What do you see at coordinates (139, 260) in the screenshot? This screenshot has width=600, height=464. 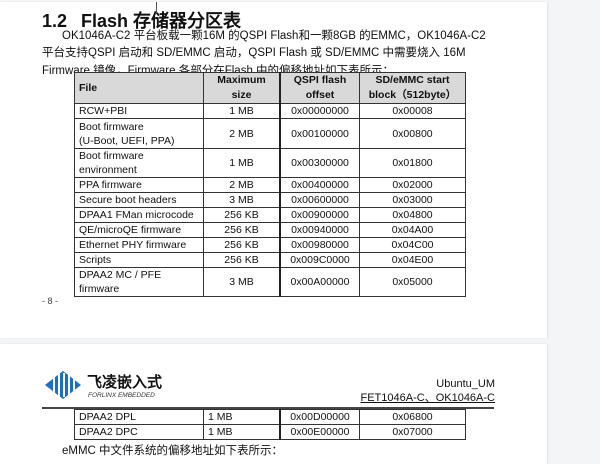 I see `table-cell: Scripts` at bounding box center [139, 260].